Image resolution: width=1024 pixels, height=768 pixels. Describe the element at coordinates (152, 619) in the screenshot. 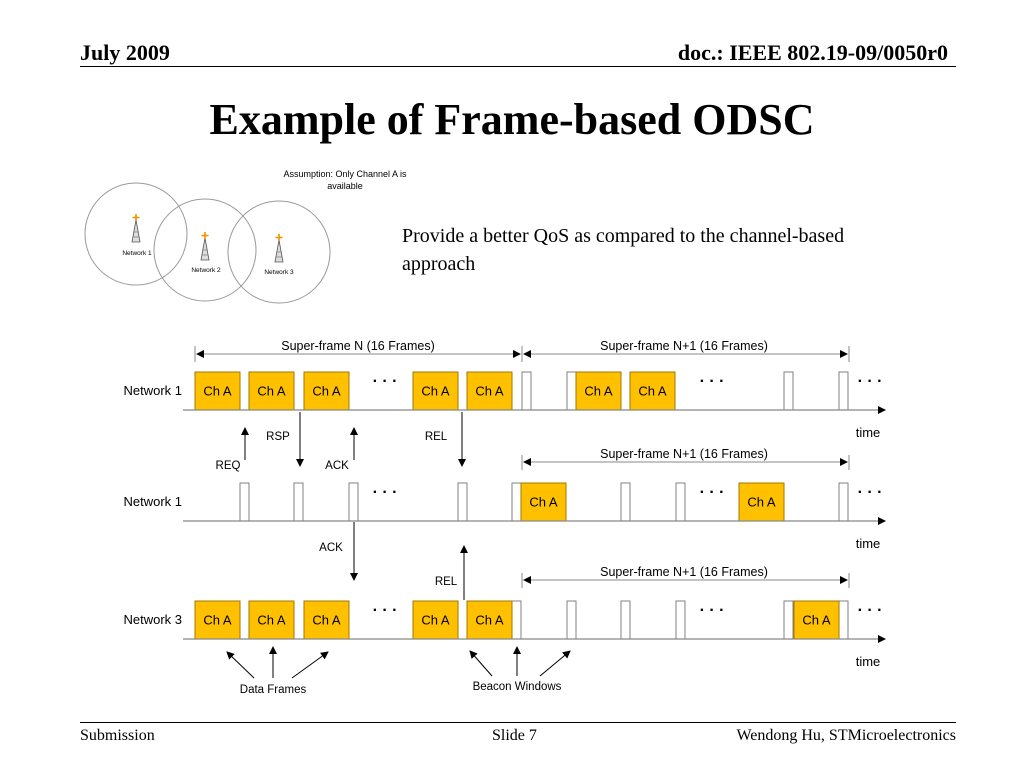

I see `timeline-network-label: Network 3` at that location.